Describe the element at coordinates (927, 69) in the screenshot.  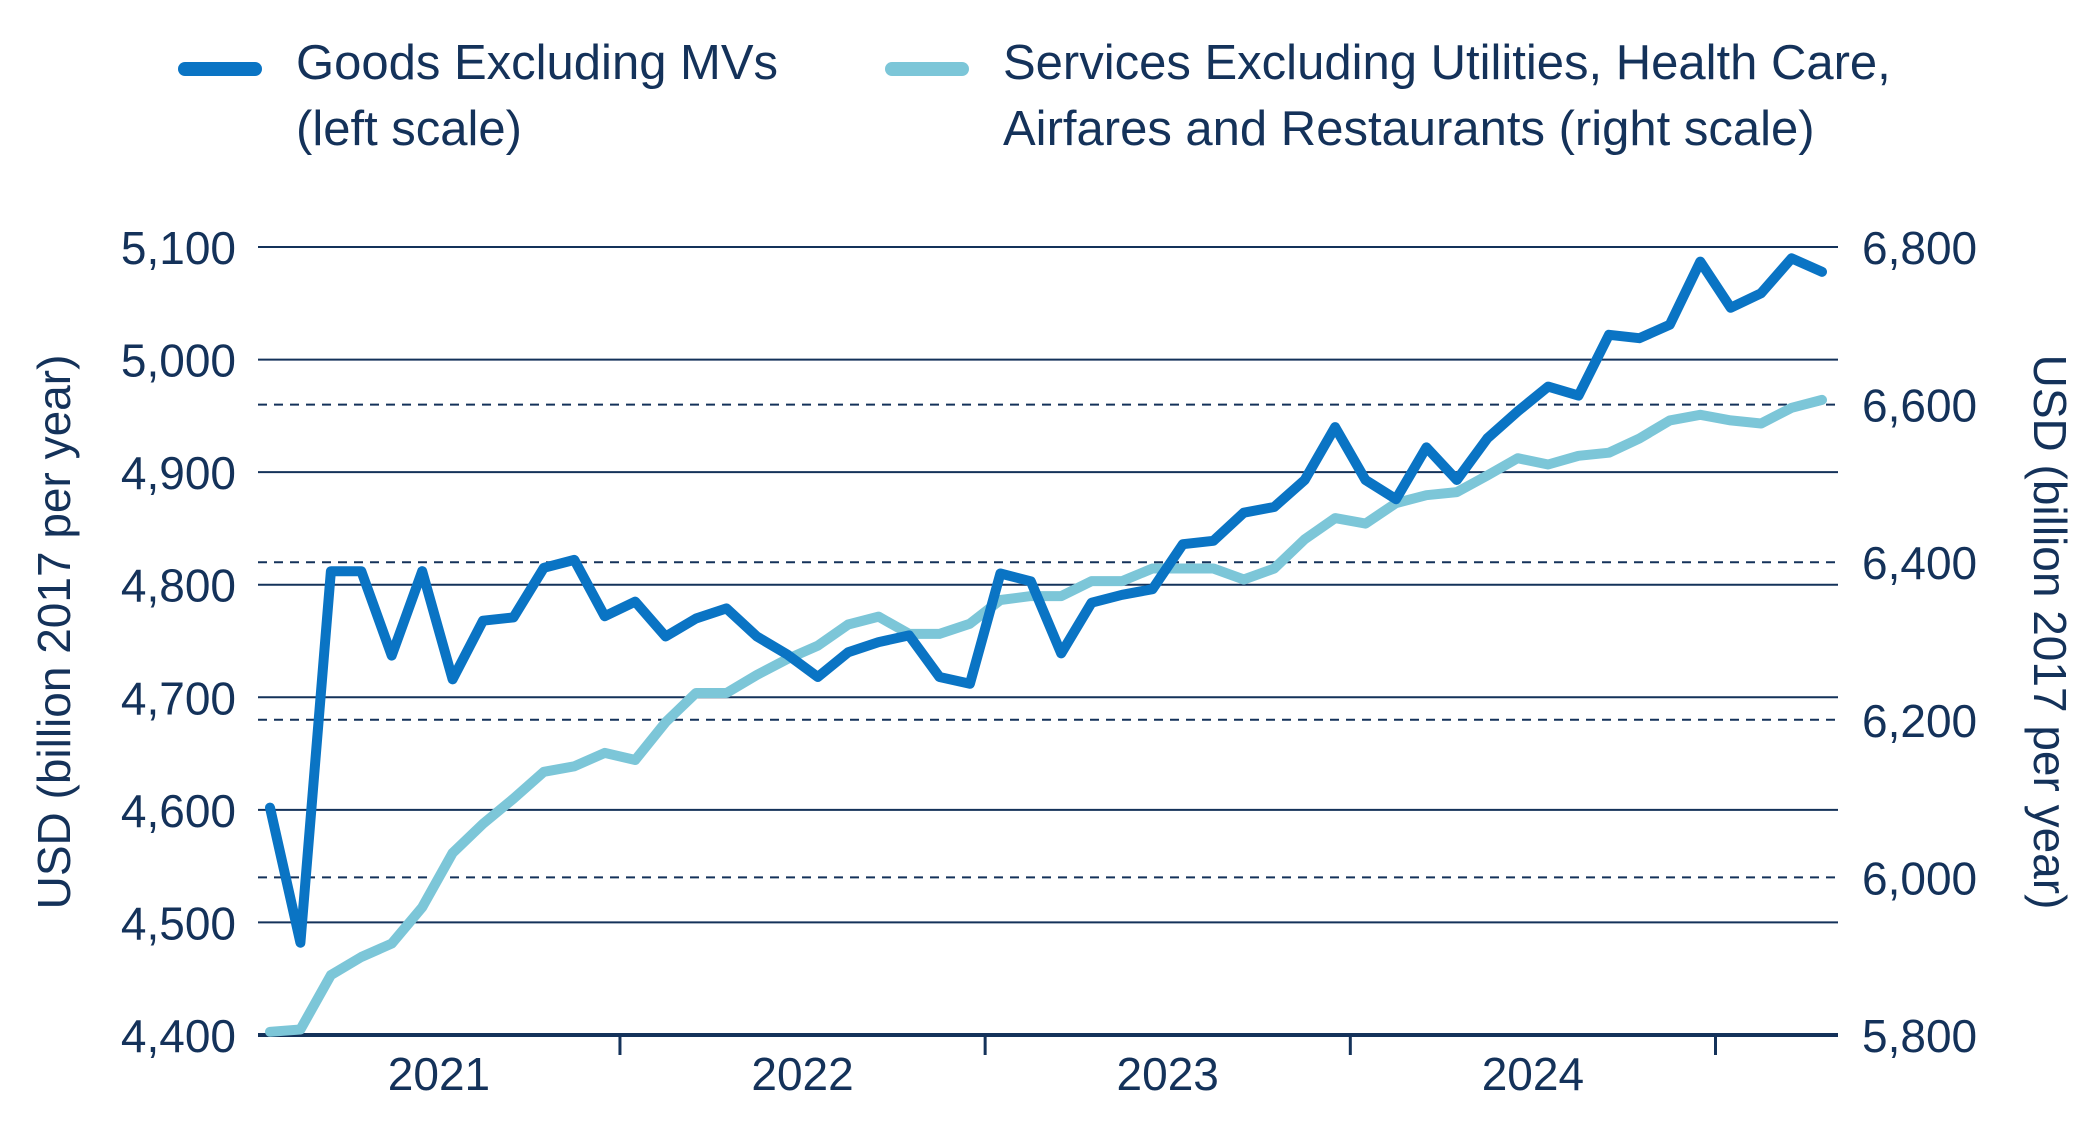
I see `legend-swatch-services` at that location.